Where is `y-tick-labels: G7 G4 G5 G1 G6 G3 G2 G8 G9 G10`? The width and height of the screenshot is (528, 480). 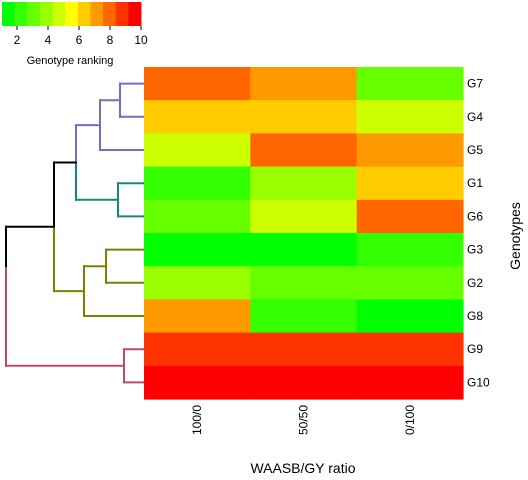
y-tick-labels: G7 G4 G5 G1 G6 G3 G2 G8 G9 G10 is located at coordinates (478, 233).